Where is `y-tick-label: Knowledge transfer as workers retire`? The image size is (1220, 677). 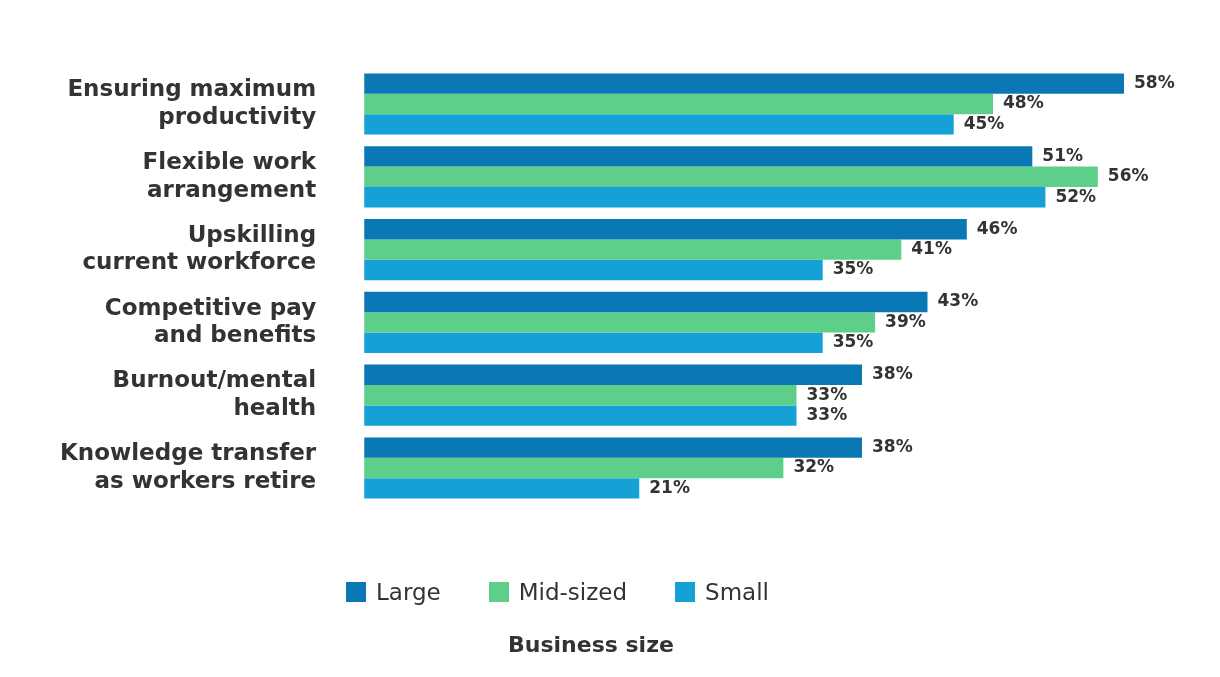
y-tick-label: Knowledge transfer as workers retire is located at coordinates (188, 466).